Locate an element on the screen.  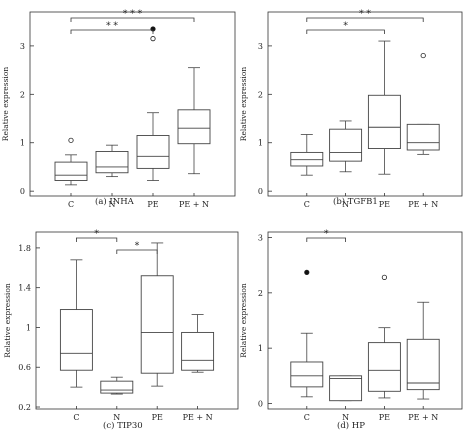
y-tick-label: 0.2 is located at coordinates (24, 407).